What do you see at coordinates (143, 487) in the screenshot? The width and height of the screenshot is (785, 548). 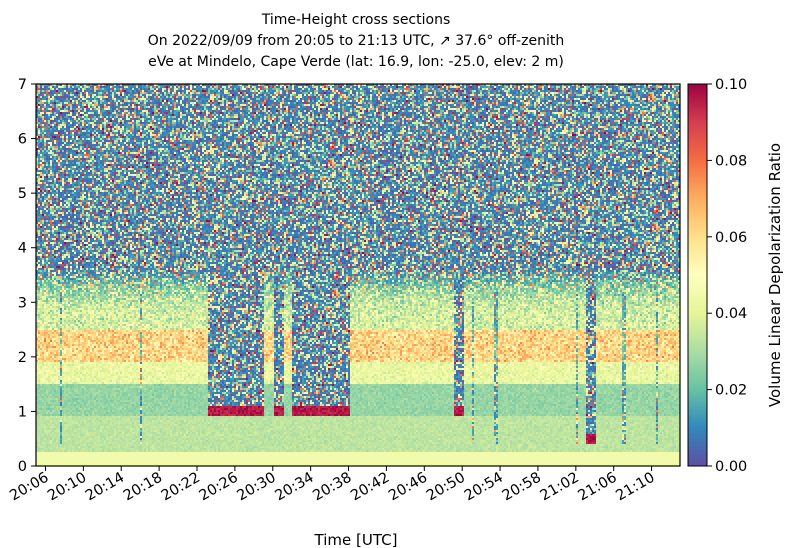 I see `x-tick-label: 20:18` at bounding box center [143, 487].